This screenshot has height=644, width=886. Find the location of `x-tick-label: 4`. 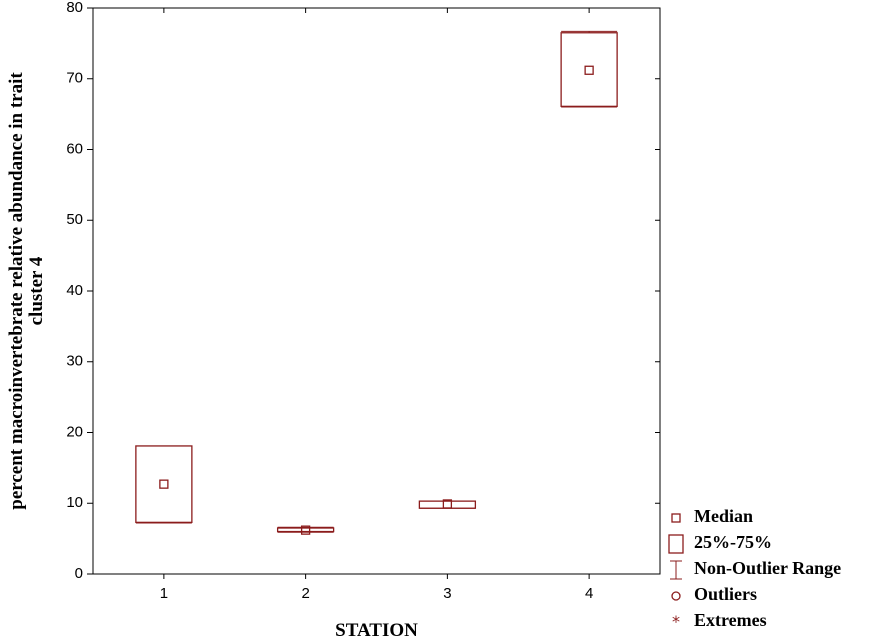

x-tick-label: 4 is located at coordinates (589, 593).